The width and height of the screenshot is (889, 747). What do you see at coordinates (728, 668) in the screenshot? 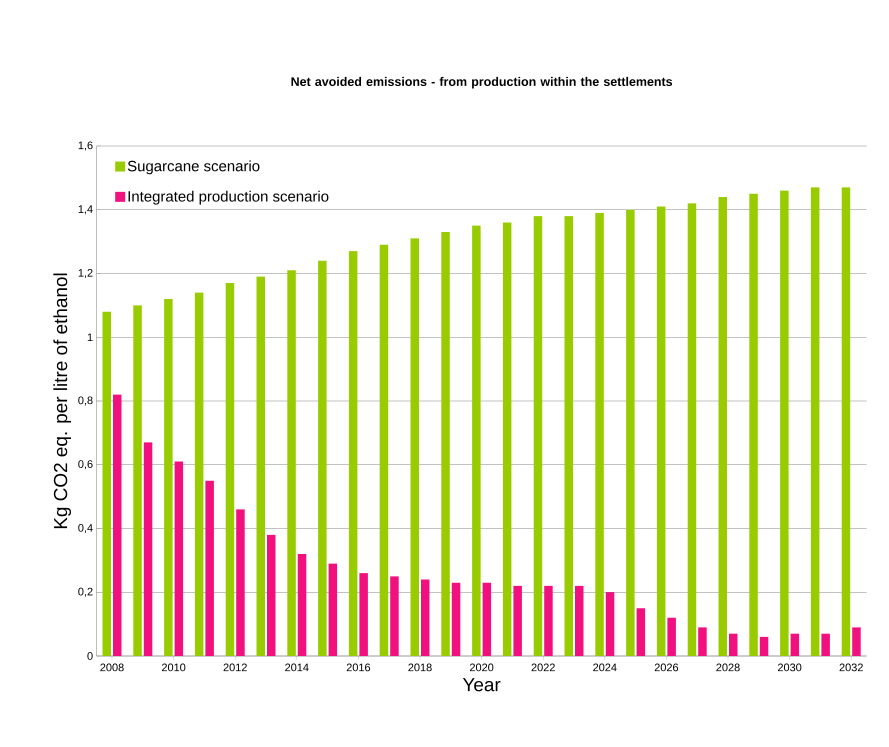
I see `x-tick-label: 2028` at bounding box center [728, 668].